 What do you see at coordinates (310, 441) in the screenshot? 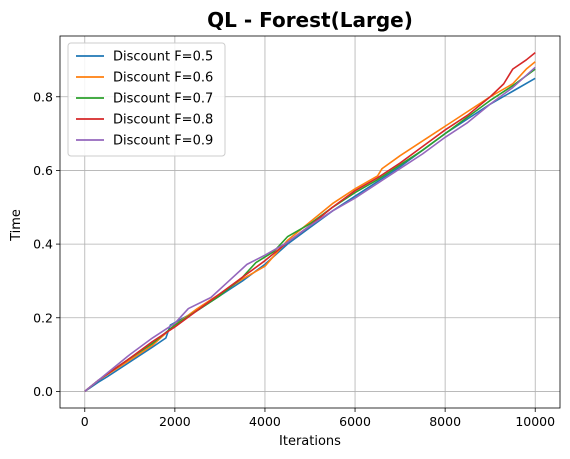
I see `x-axis-label: Iterations` at bounding box center [310, 441].